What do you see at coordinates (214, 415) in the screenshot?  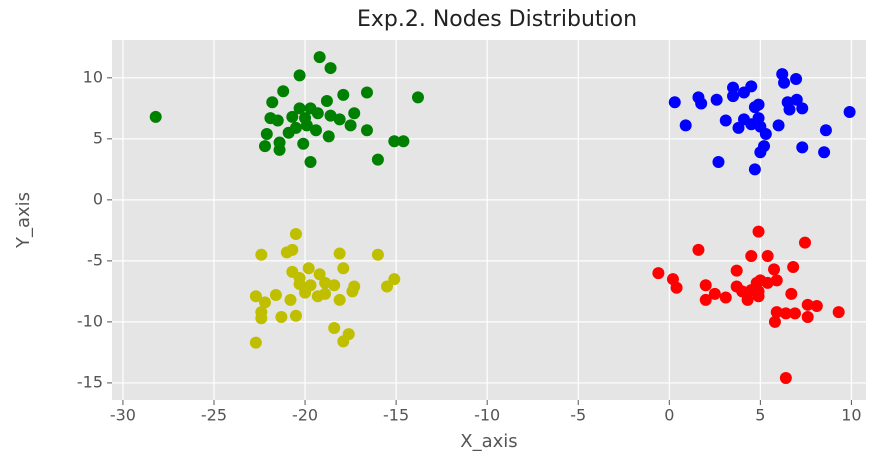 I see `x-tick-label: -25` at bounding box center [214, 415].